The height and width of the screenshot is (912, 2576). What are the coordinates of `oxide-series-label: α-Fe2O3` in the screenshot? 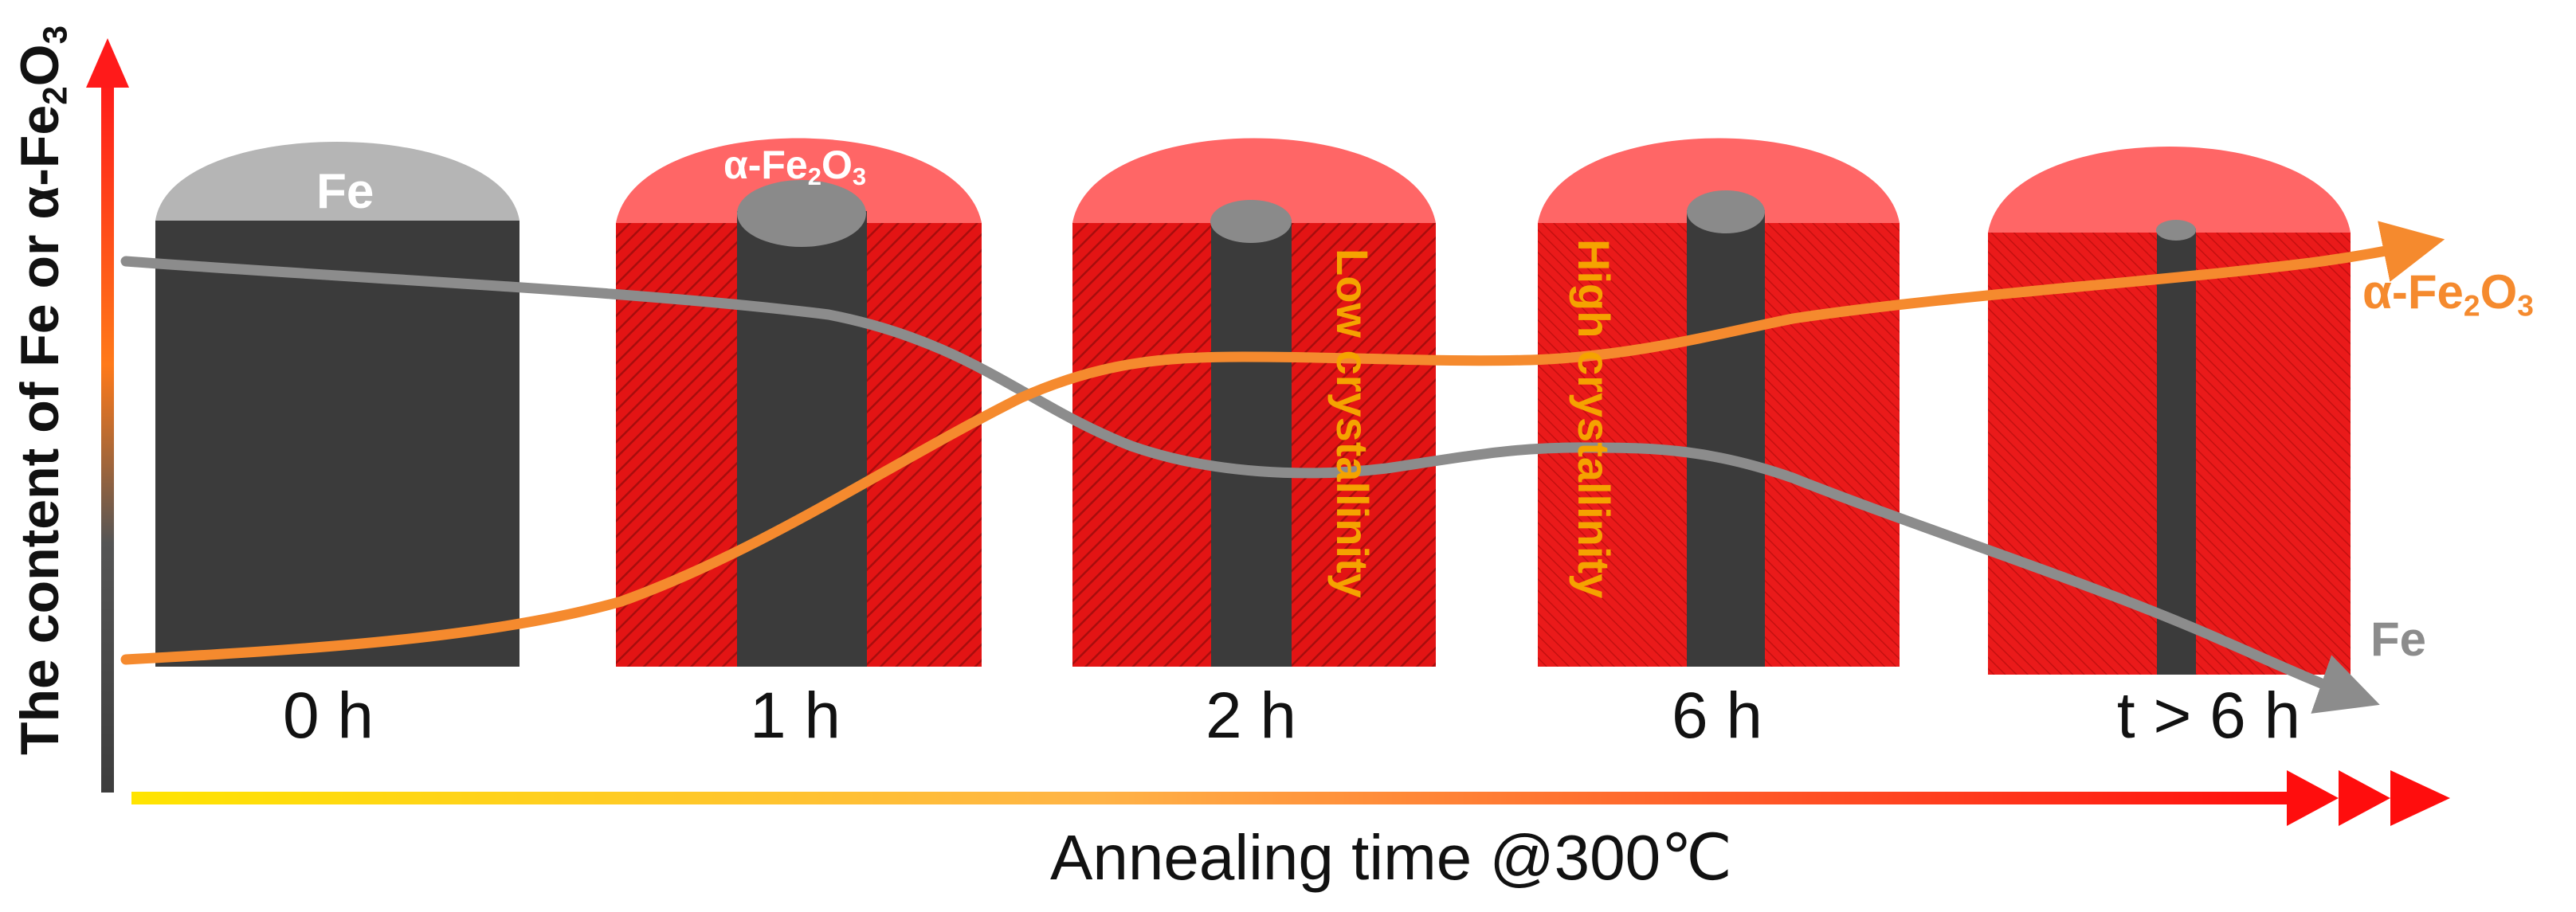 It's located at (2448, 294).